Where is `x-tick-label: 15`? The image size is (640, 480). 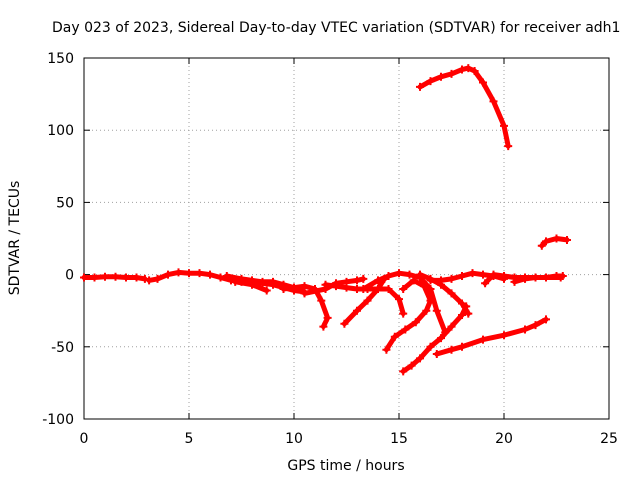 x-tick-label: 15 is located at coordinates (399, 439).